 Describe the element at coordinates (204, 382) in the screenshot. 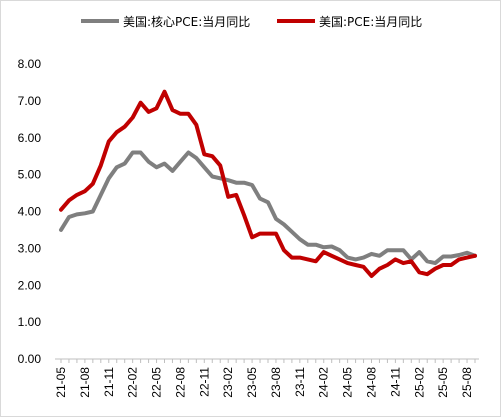

I see `x-tick-label: 22-11` at that location.